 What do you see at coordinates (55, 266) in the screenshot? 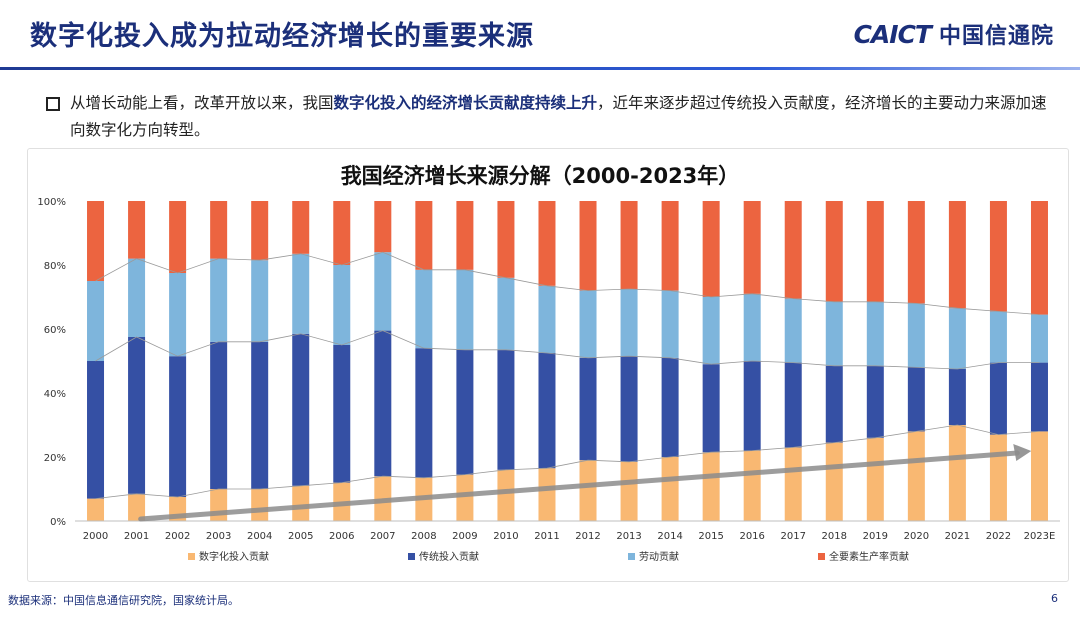
I see `y-tick-label: 80%` at bounding box center [55, 266].